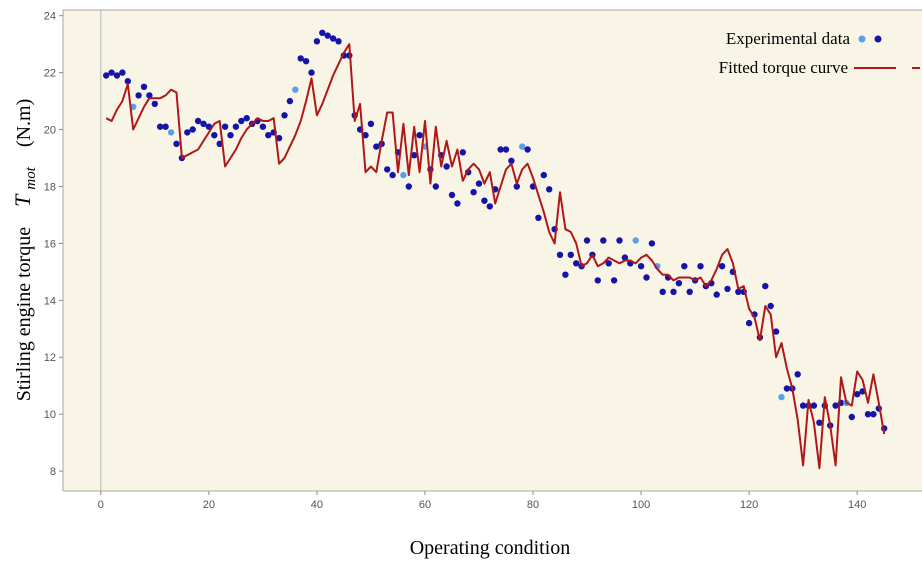  What do you see at coordinates (783, 67) in the screenshot?
I see `legend-label-fitted: Fitted torque curve` at bounding box center [783, 67].